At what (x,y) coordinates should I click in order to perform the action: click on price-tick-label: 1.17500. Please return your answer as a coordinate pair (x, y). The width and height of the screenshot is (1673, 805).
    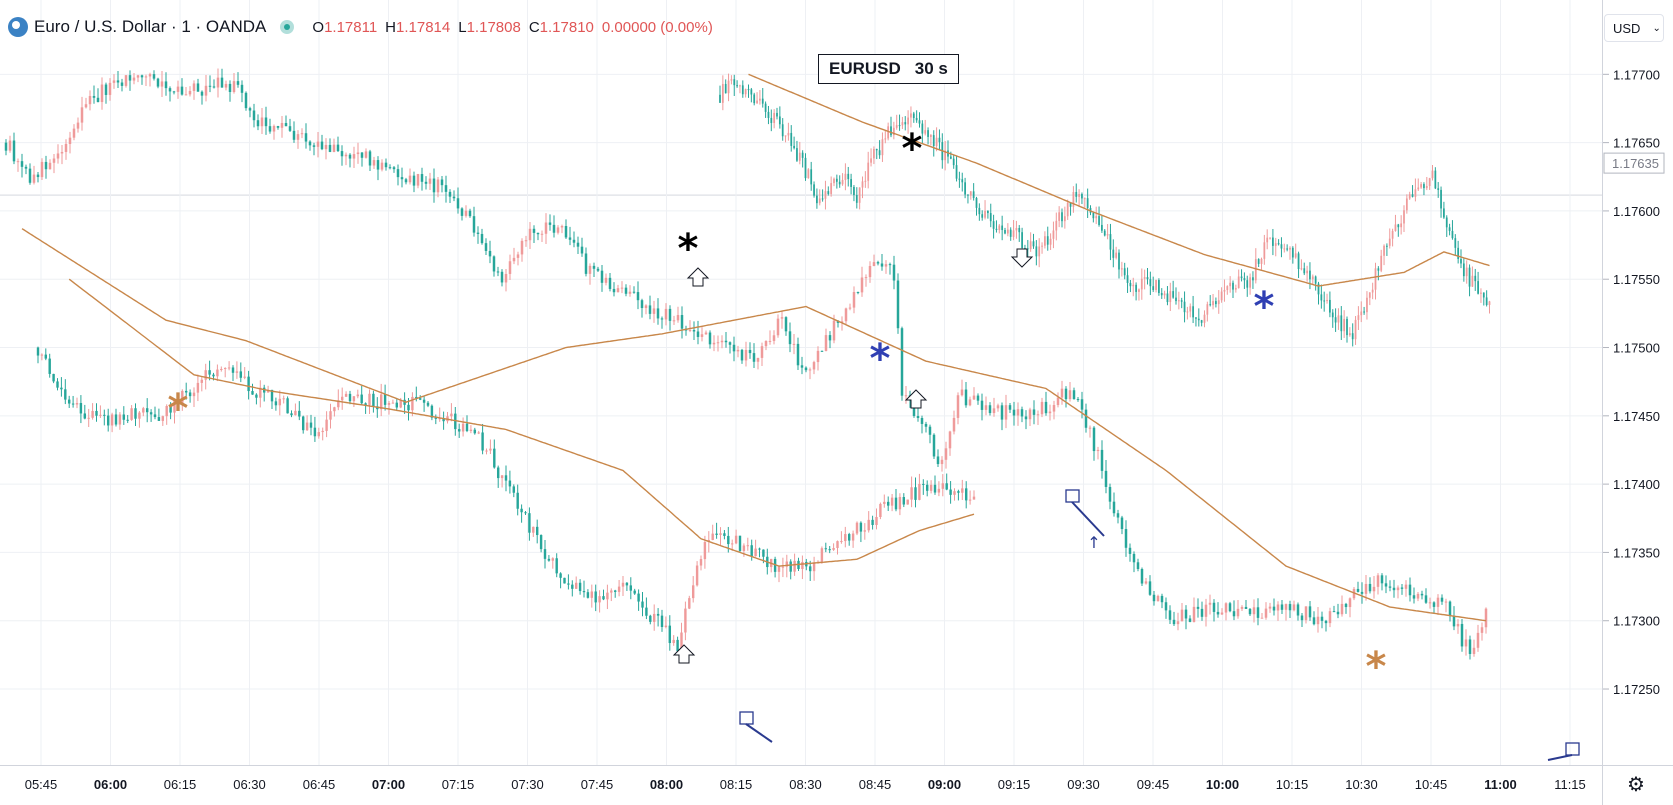
    Looking at the image, I should click on (1636, 348).